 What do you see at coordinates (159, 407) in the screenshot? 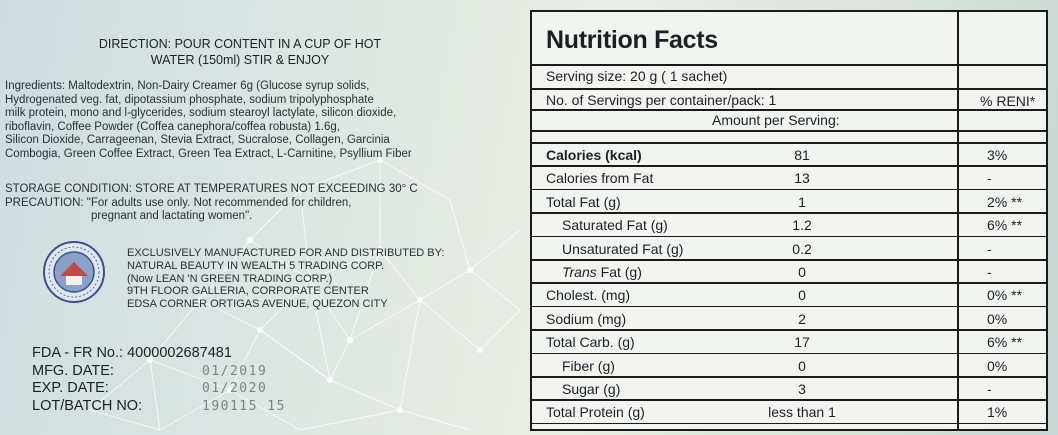
I see `lot-number-row: LOT/BATCH NO: 190115 15` at bounding box center [159, 407].